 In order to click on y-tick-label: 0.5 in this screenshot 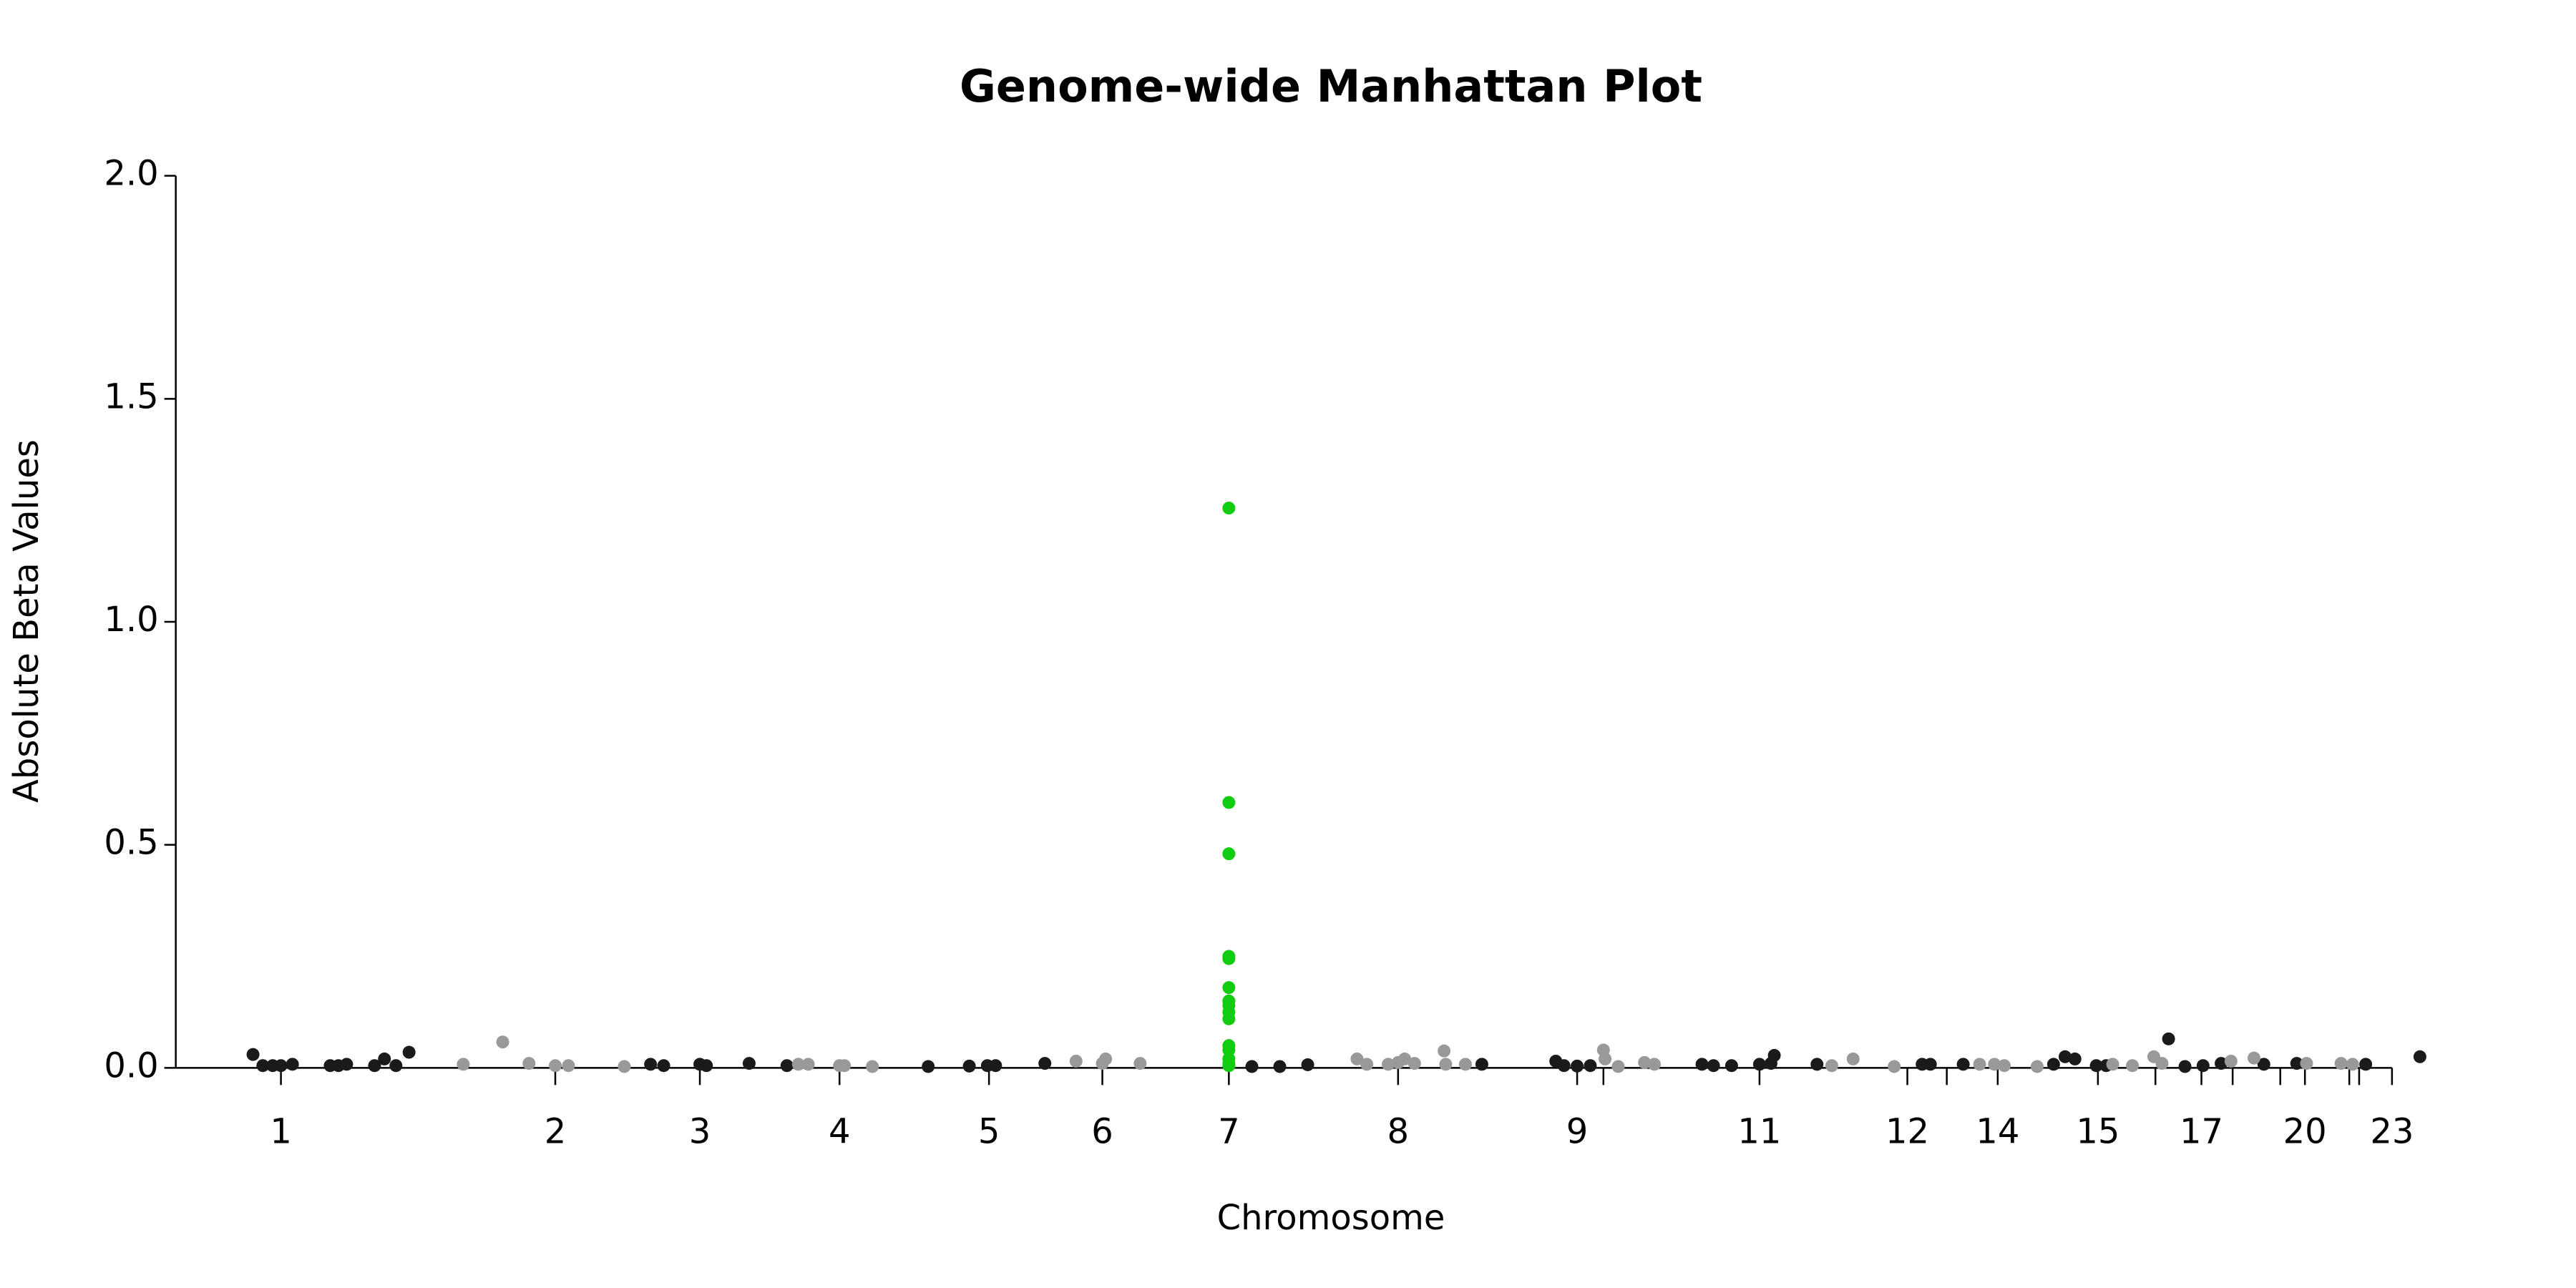, I will do `click(131, 843)`.